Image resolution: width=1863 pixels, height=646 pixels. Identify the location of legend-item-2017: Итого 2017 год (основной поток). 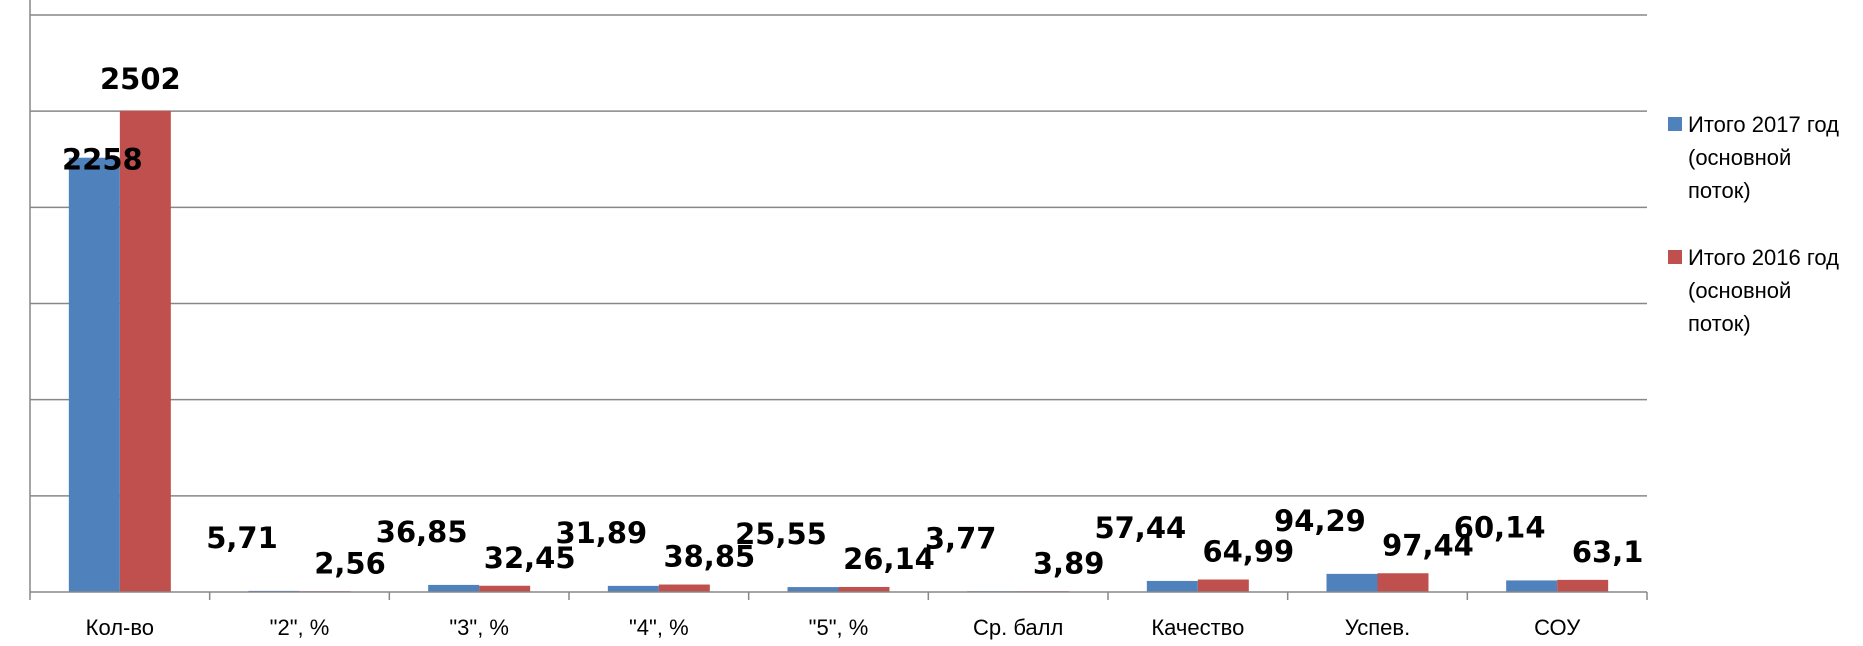
(1763, 157).